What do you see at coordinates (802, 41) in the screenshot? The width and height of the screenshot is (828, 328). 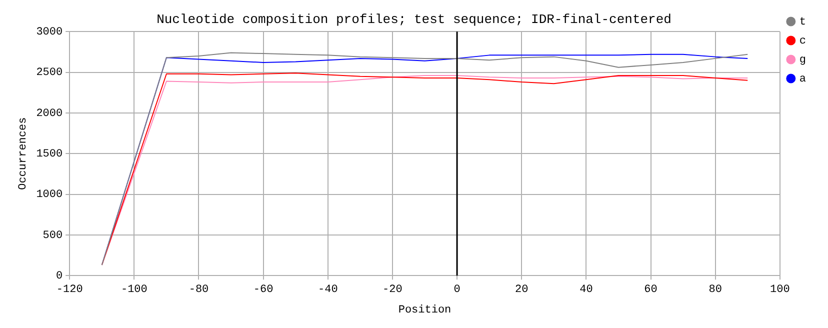 I see `legend-label: c` at bounding box center [802, 41].